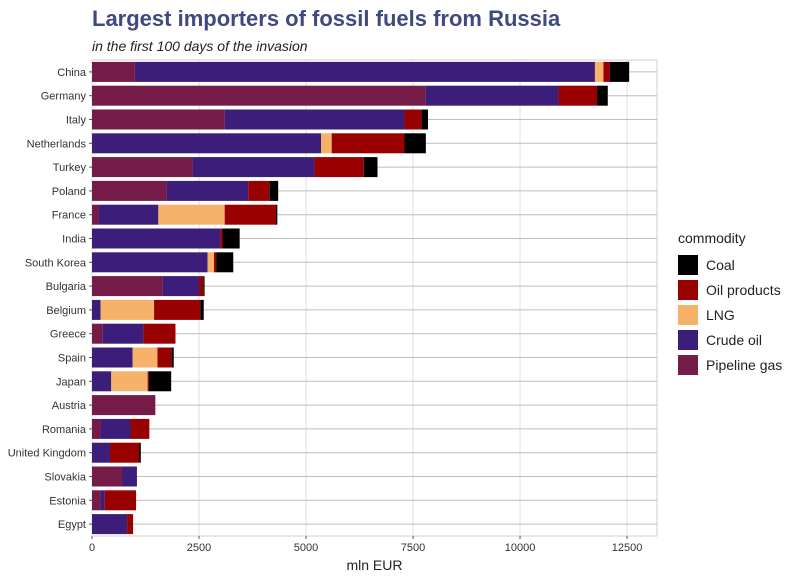 This screenshot has width=800, height=580. What do you see at coordinates (64, 97) in the screenshot?
I see `y-tick-label: Germany` at bounding box center [64, 97].